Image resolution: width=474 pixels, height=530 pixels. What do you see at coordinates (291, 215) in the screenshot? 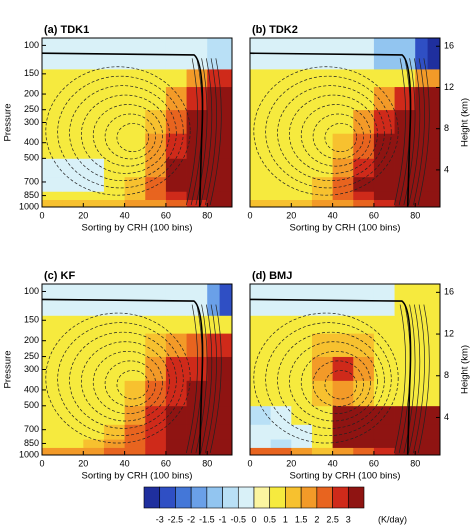
I see `x-tick-label: 20` at bounding box center [291, 215].